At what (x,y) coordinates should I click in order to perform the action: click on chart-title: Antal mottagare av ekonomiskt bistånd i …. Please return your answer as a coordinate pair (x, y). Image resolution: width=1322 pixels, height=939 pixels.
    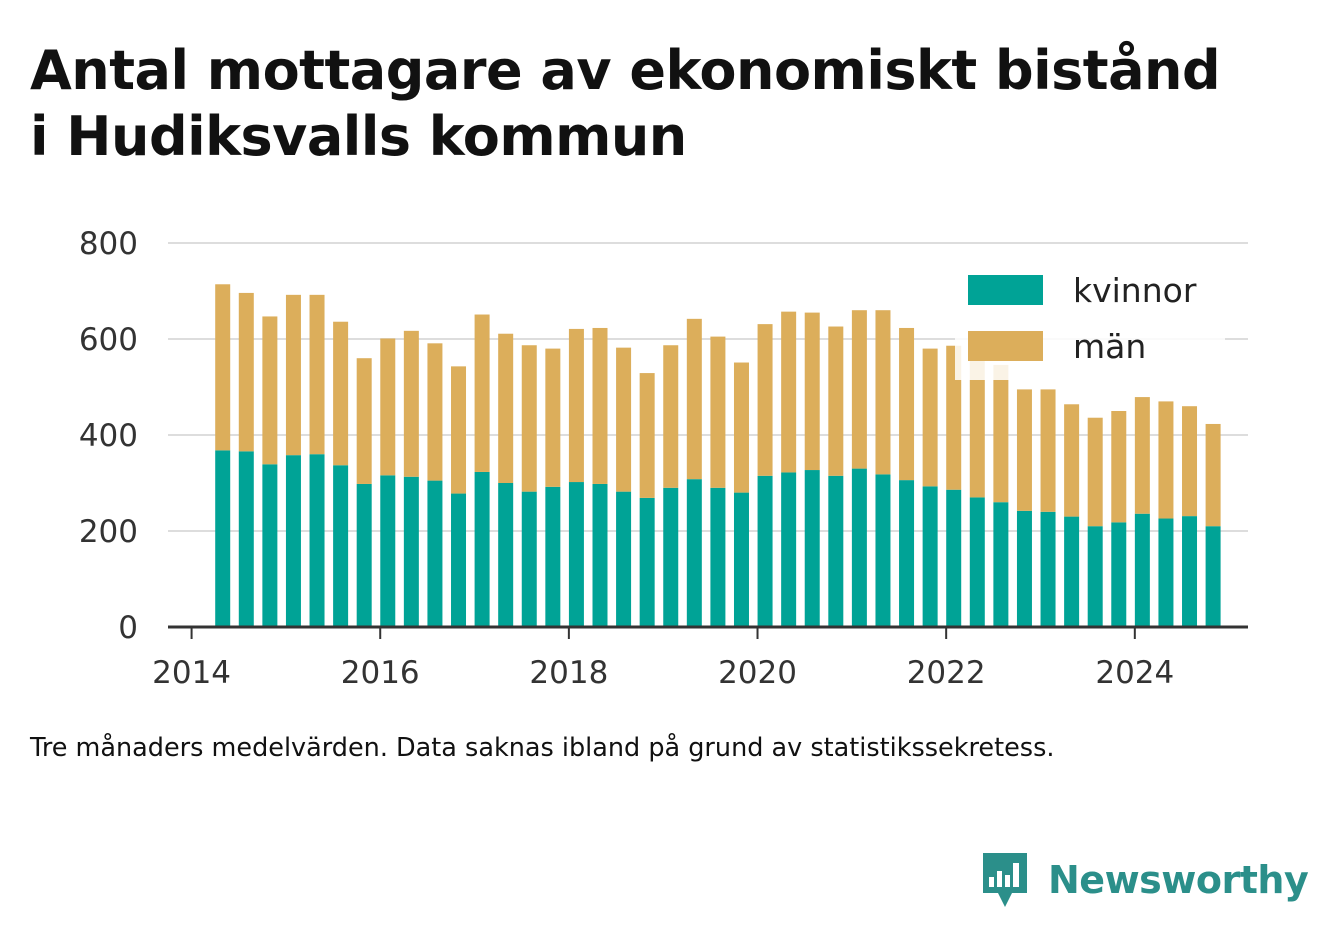
    Looking at the image, I should click on (665, 104).